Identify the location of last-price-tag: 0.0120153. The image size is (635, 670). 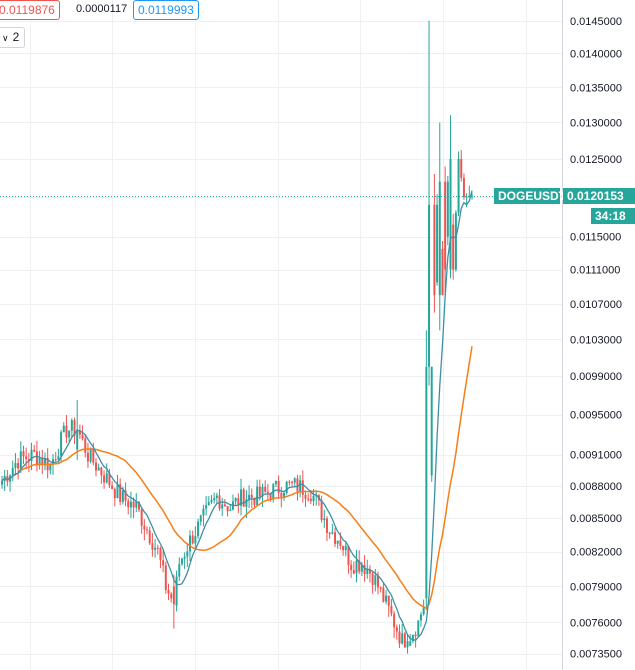
(599, 196).